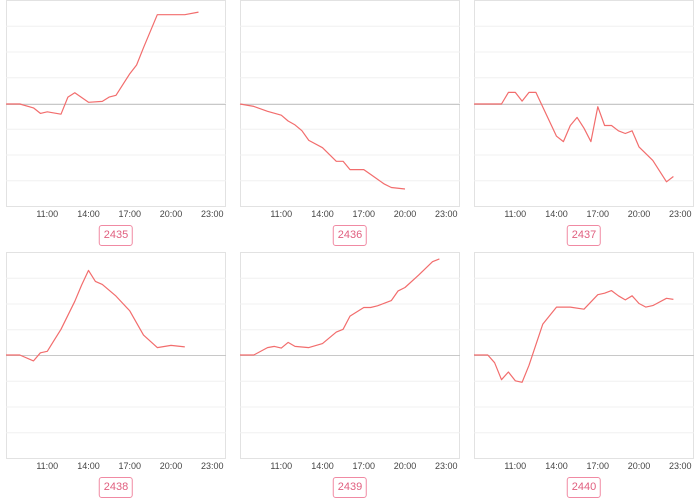 The height and width of the screenshot is (501, 700). Describe the element at coordinates (116, 487) in the screenshot. I see `chart-label-badge: 2438` at that location.